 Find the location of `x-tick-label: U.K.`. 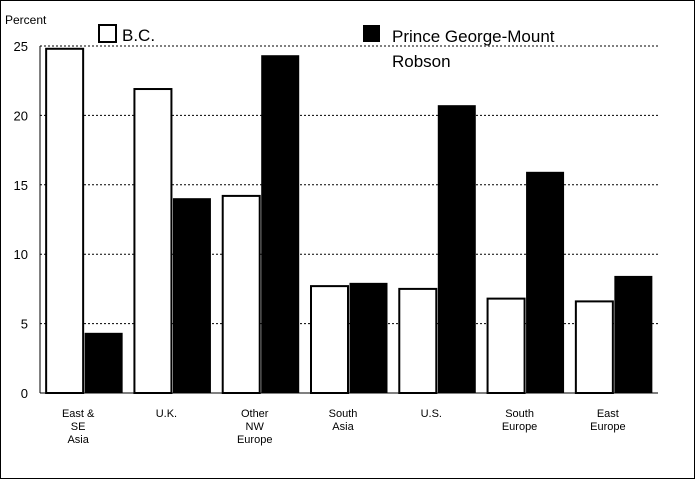

x-tick-label: U.K. is located at coordinates (166, 414).